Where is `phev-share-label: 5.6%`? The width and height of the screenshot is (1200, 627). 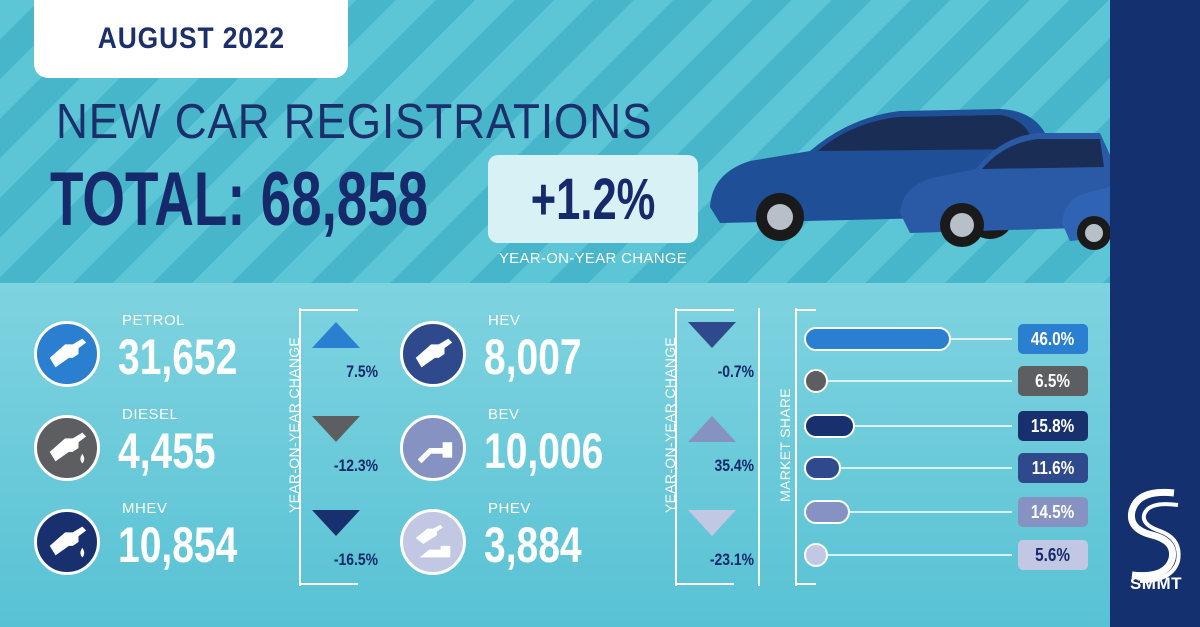
phev-share-label: 5.6% is located at coordinates (1053, 555).